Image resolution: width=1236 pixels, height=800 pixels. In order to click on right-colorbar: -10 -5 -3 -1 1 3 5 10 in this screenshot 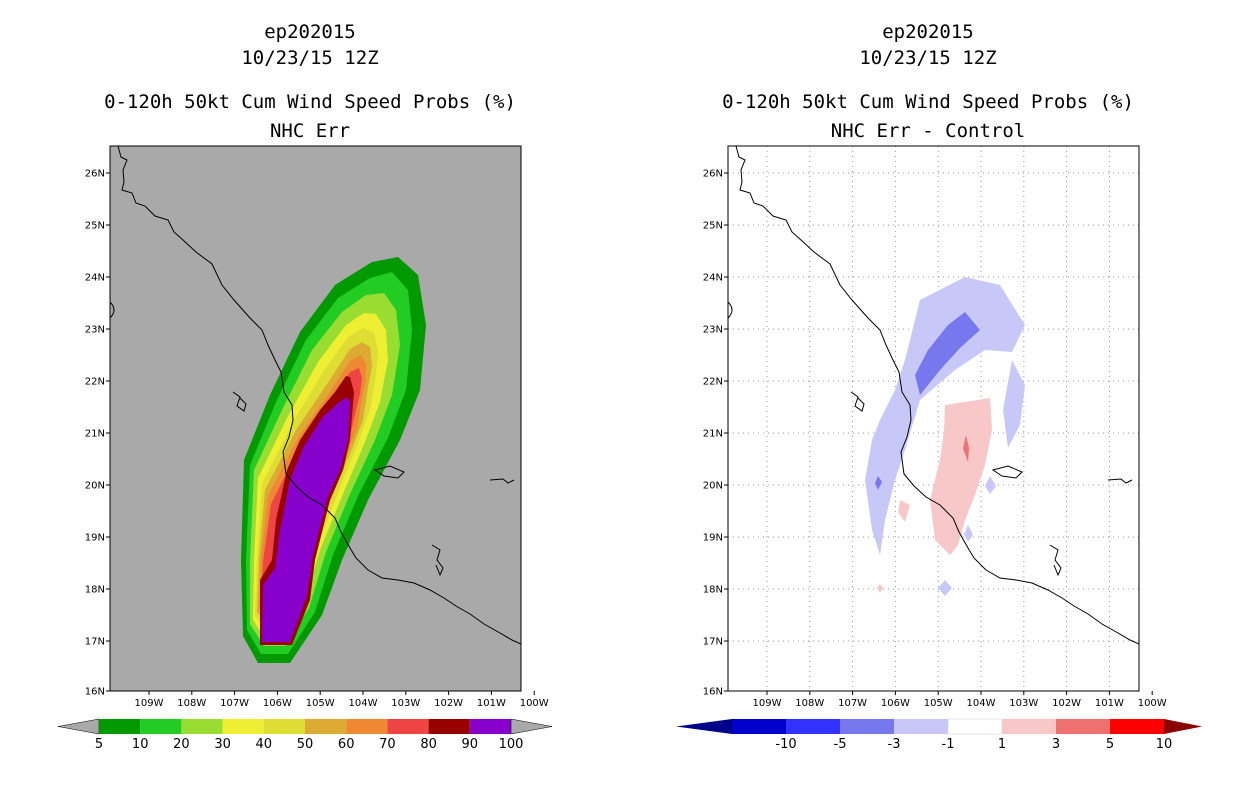, I will do `click(939, 735)`.